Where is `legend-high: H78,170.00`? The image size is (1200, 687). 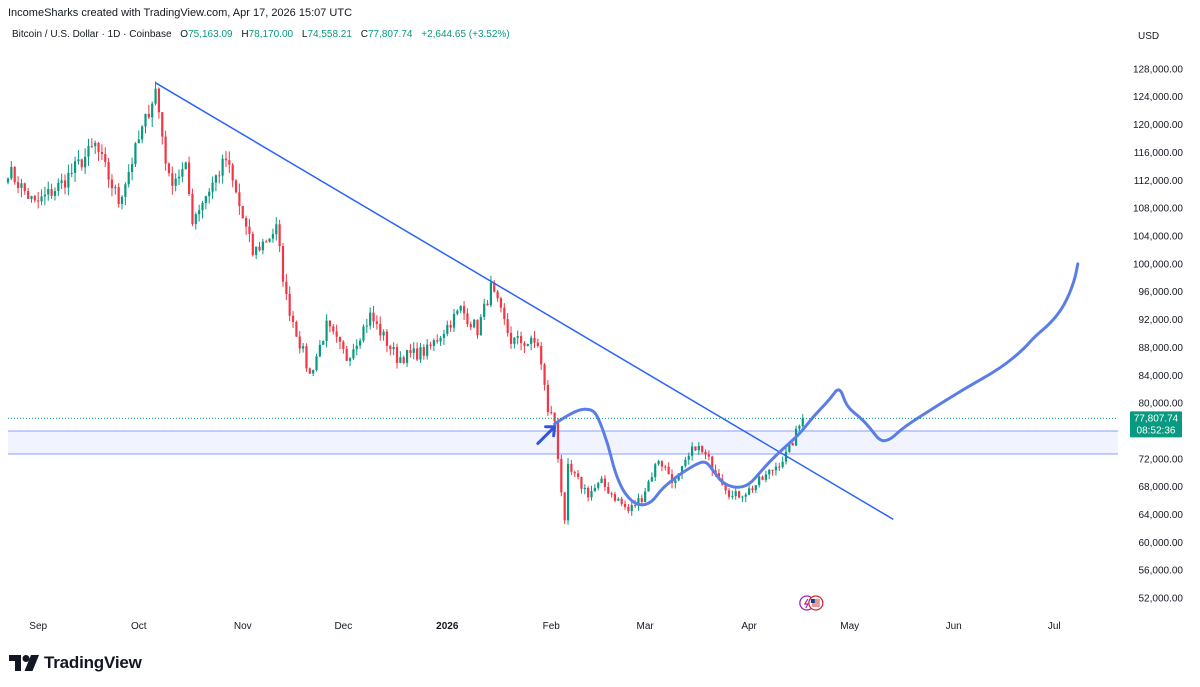 legend-high: H78,170.00 is located at coordinates (267, 34).